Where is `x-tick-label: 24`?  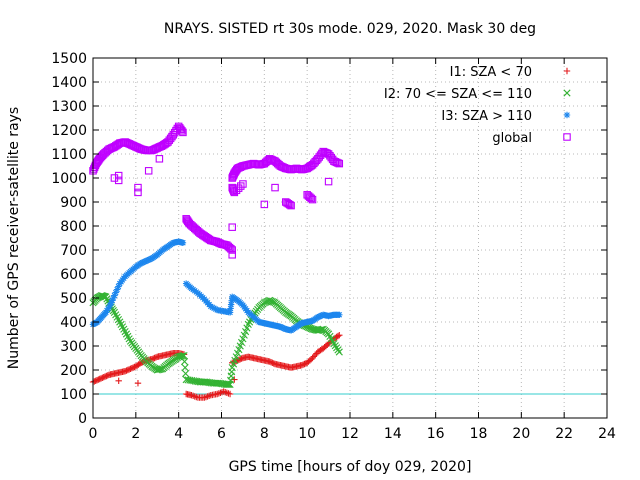 x-tick-label: 24 is located at coordinates (607, 434).